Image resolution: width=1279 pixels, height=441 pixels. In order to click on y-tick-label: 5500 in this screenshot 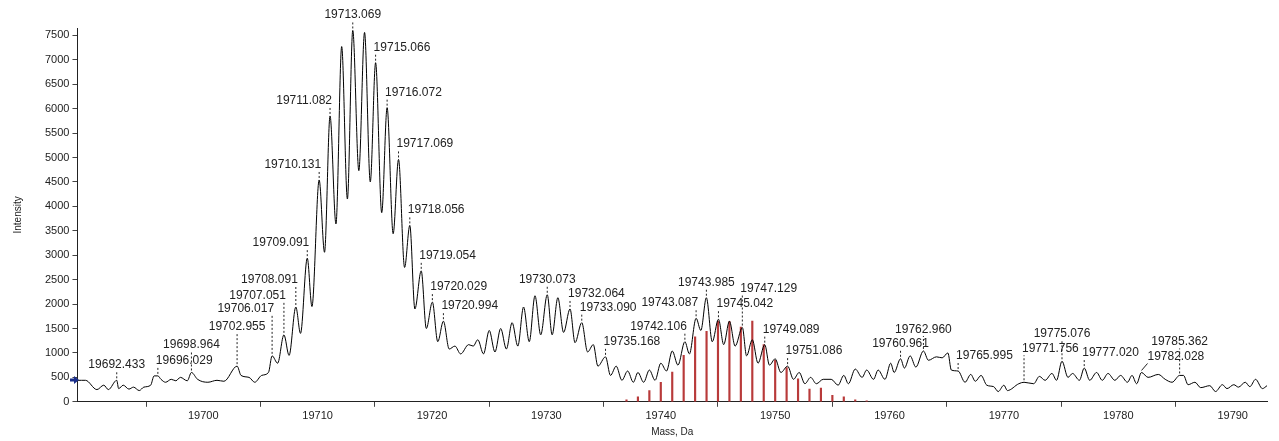, I will do `click(57, 132)`.